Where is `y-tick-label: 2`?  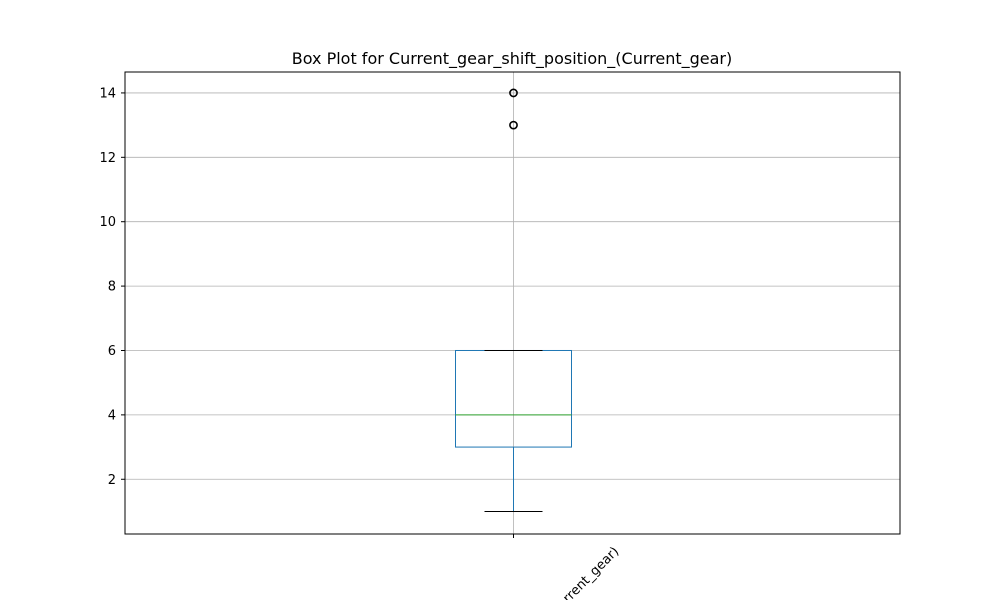 y-tick-label: 2 is located at coordinates (112, 480).